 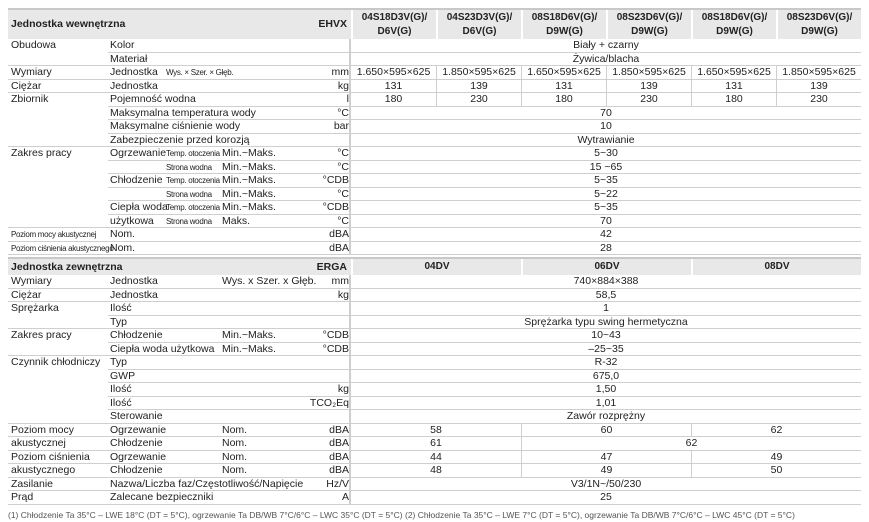 I want to click on row-unit: bar, so click(x=341, y=126).